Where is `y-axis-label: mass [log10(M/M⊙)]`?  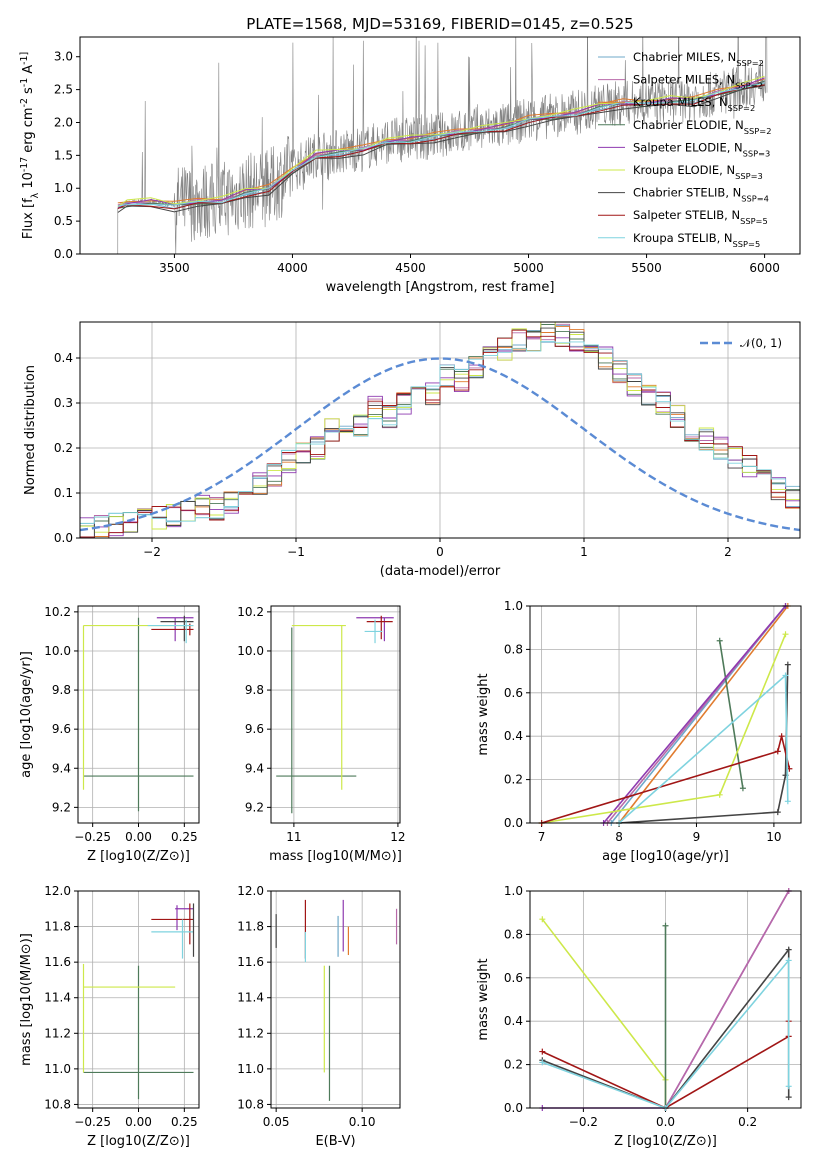 y-axis-label: mass [log10(M/M⊙)] is located at coordinates (26, 999).